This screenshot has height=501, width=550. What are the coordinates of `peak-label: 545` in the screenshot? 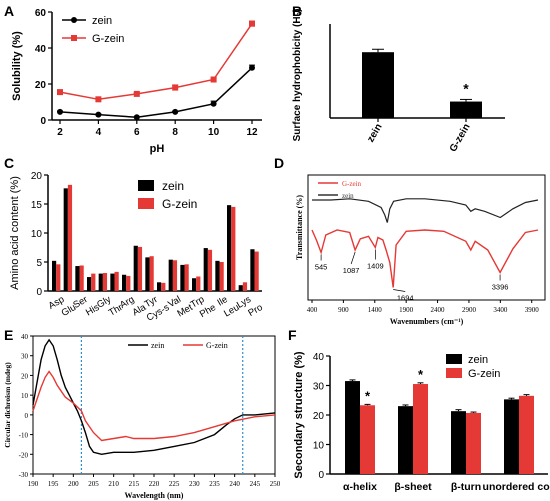 It's located at (321, 267).